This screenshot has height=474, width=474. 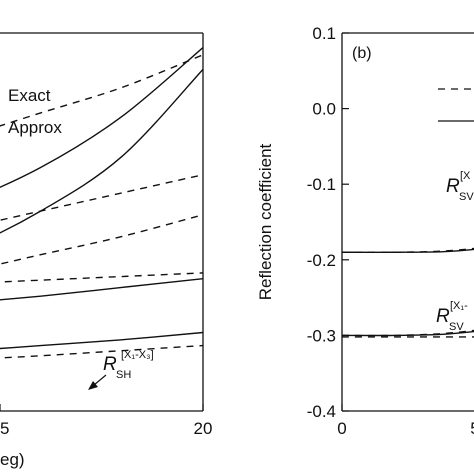 I want to click on panel-b-label: (b), so click(x=362, y=53).